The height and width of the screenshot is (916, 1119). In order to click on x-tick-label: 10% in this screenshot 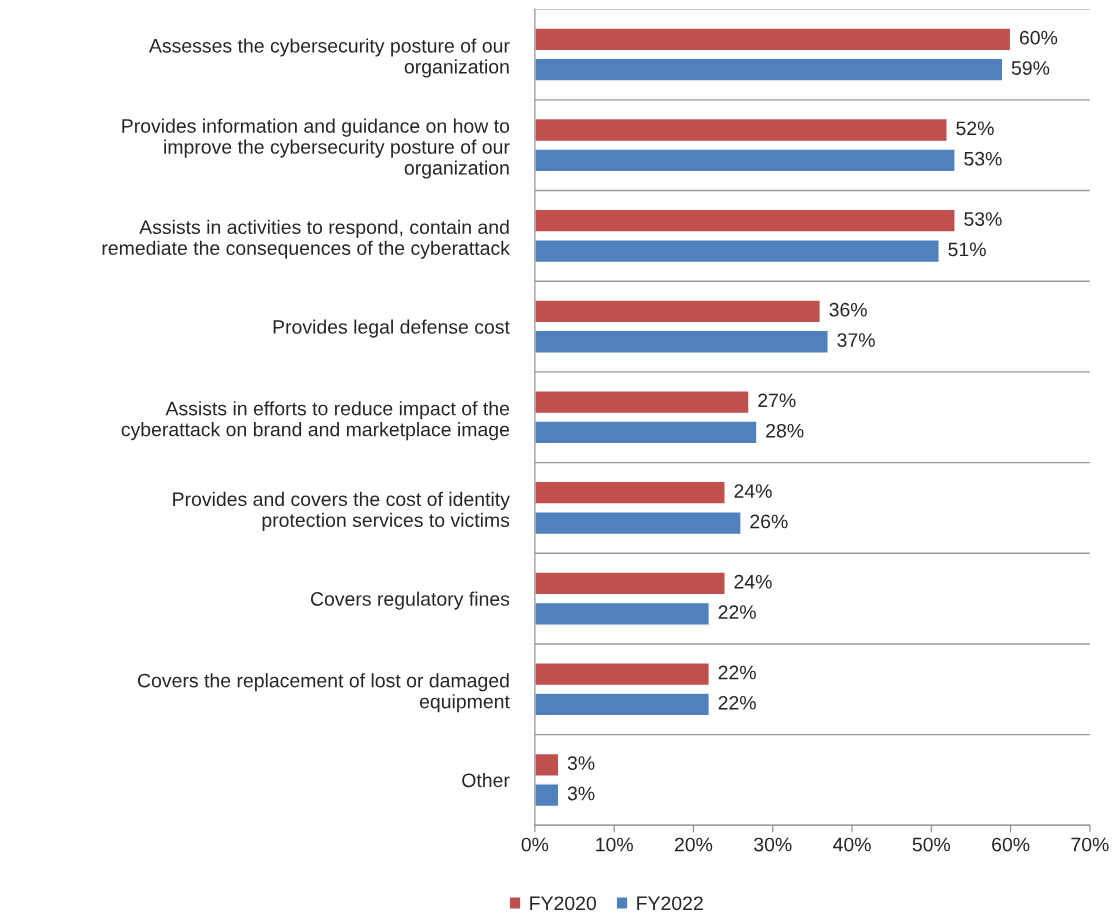, I will do `click(614, 844)`.